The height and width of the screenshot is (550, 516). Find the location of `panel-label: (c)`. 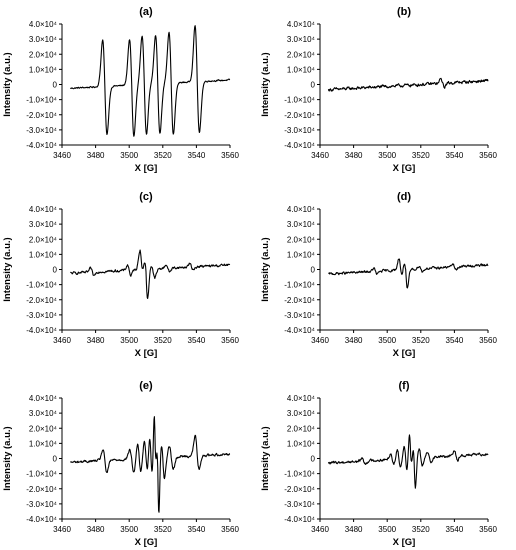

panel-label: (c) is located at coordinates (146, 197).